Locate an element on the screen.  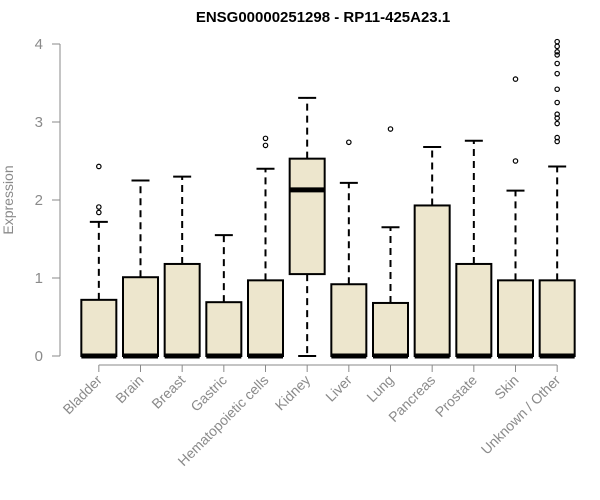
y-tick-label: 0 is located at coordinates (39, 356).